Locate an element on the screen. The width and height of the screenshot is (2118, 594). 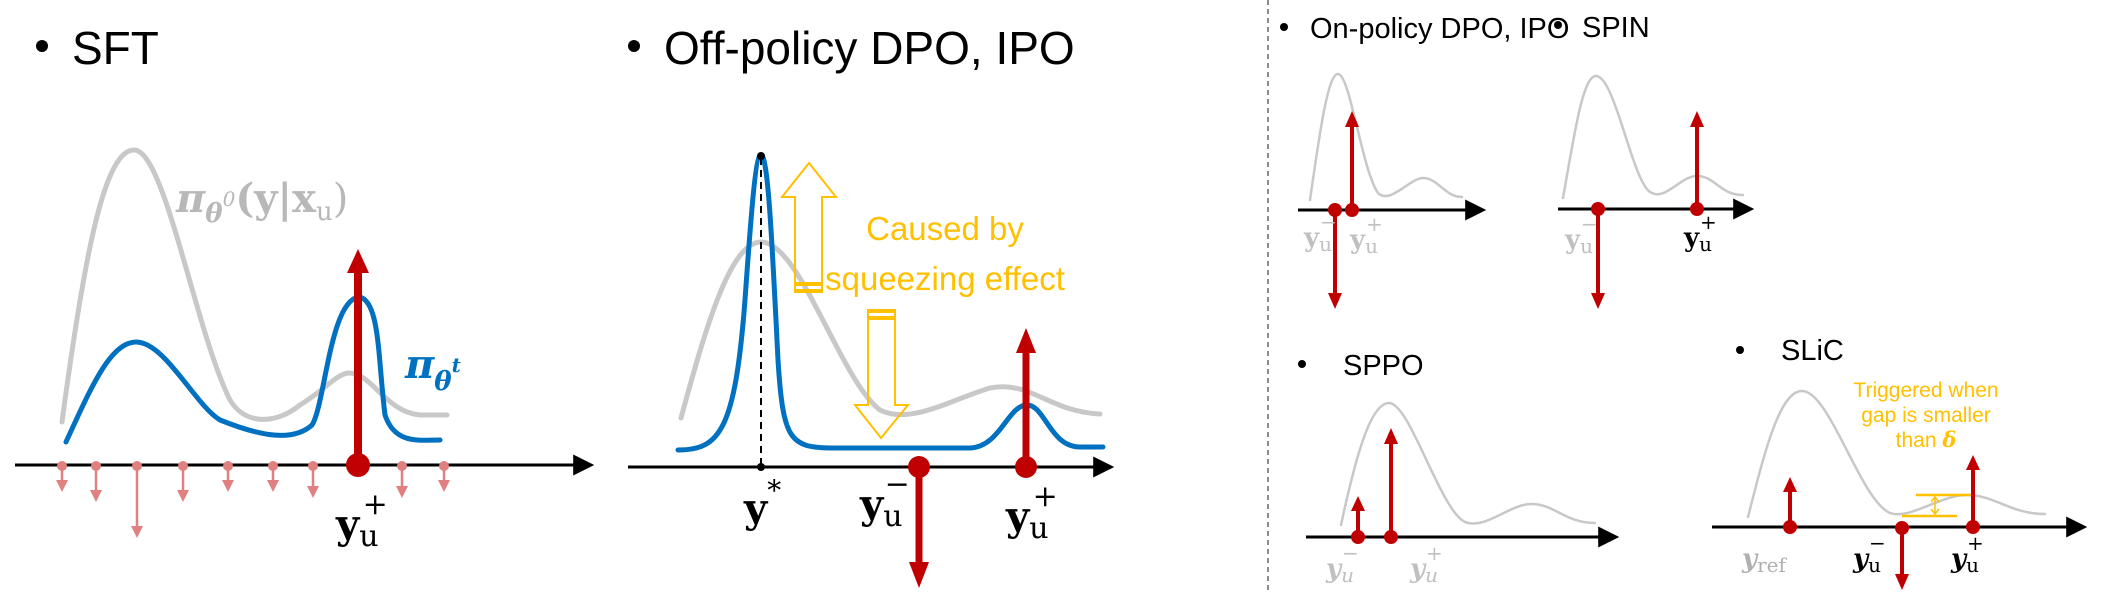
peak-dot is located at coordinates (761, 156).